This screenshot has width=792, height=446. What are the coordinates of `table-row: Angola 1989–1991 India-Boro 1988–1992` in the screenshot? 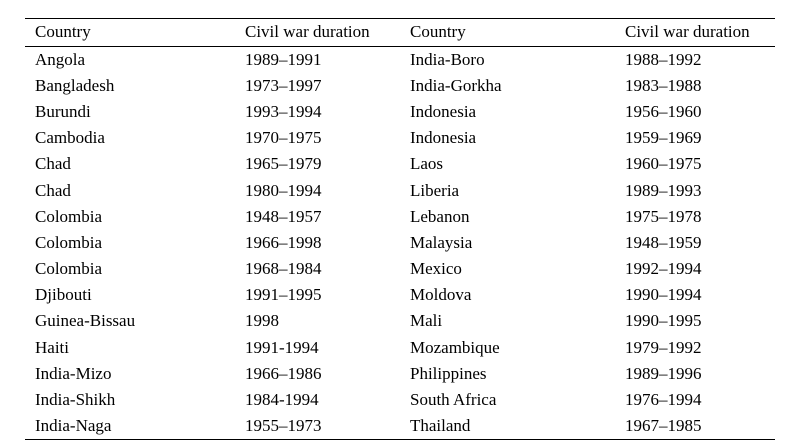 It's located at (400, 60).